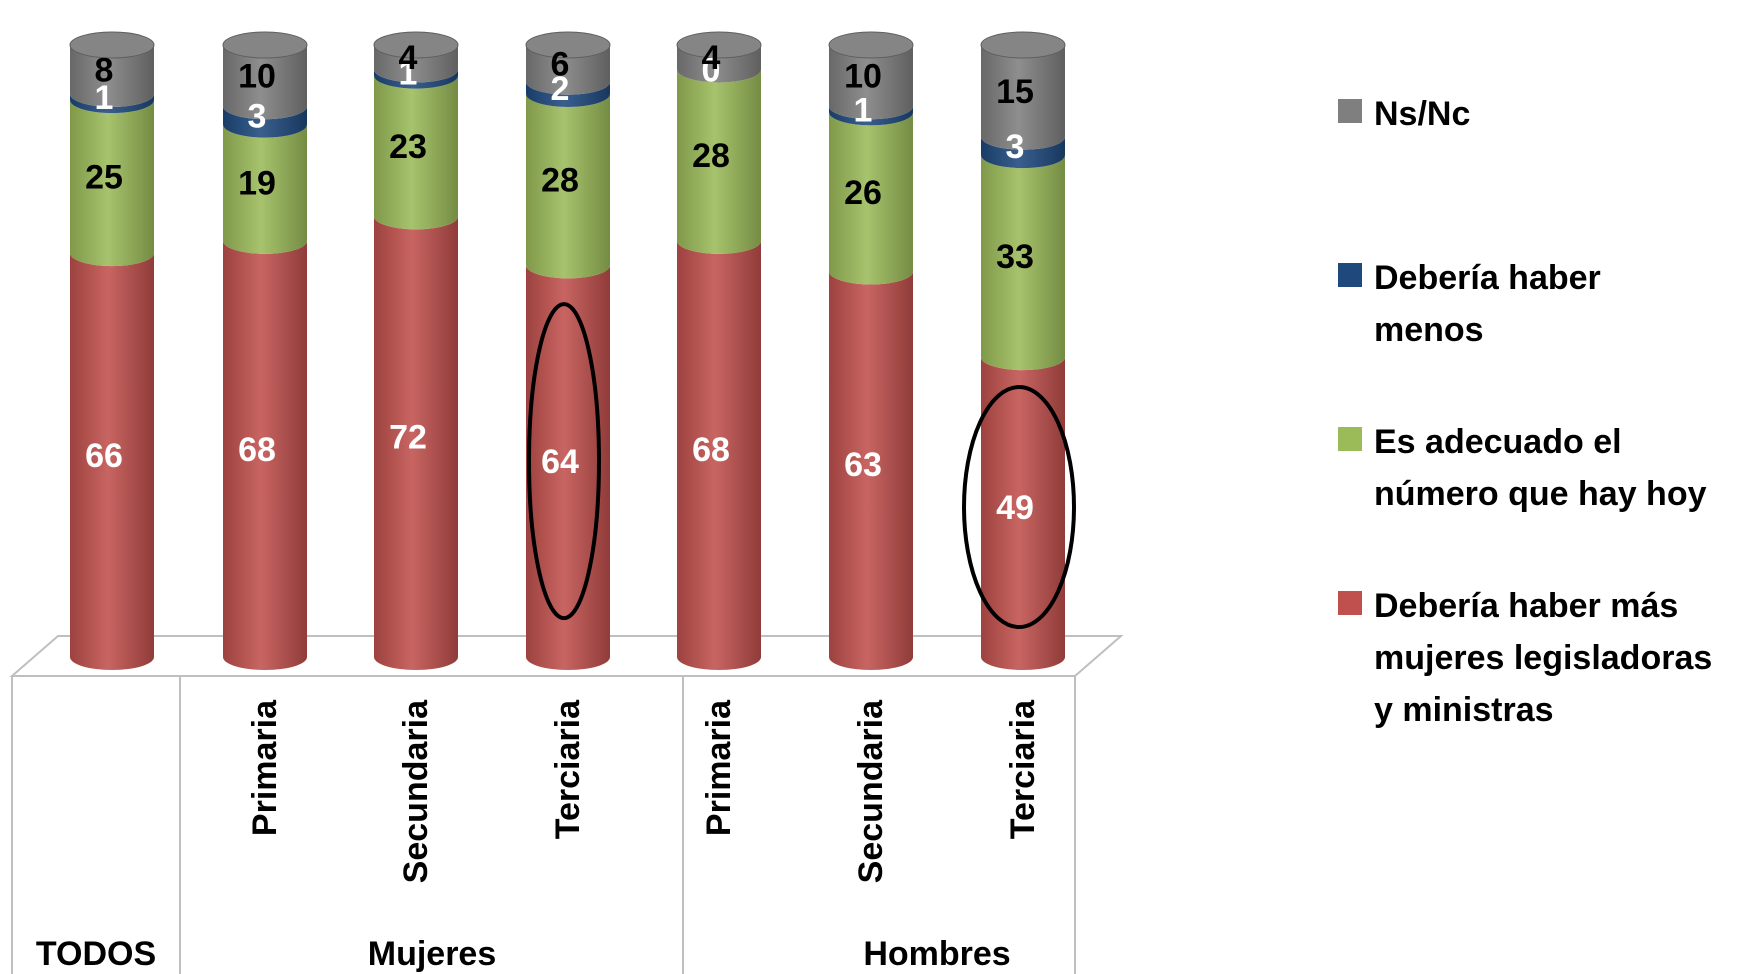  What do you see at coordinates (408, 147) in the screenshot?
I see `data-label-2-1: 23` at bounding box center [408, 147].